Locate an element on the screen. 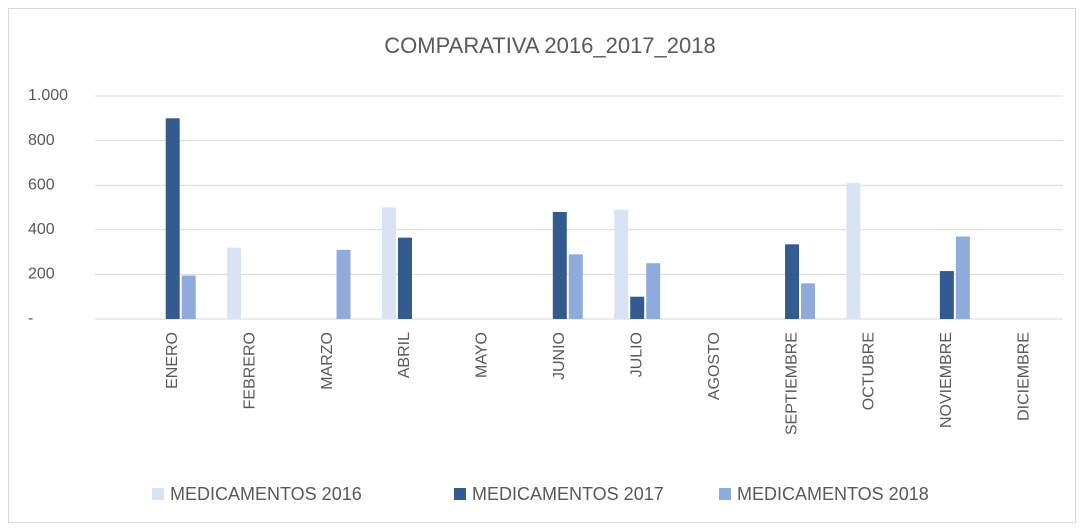  y-tick-label: 200 is located at coordinates (41, 274).